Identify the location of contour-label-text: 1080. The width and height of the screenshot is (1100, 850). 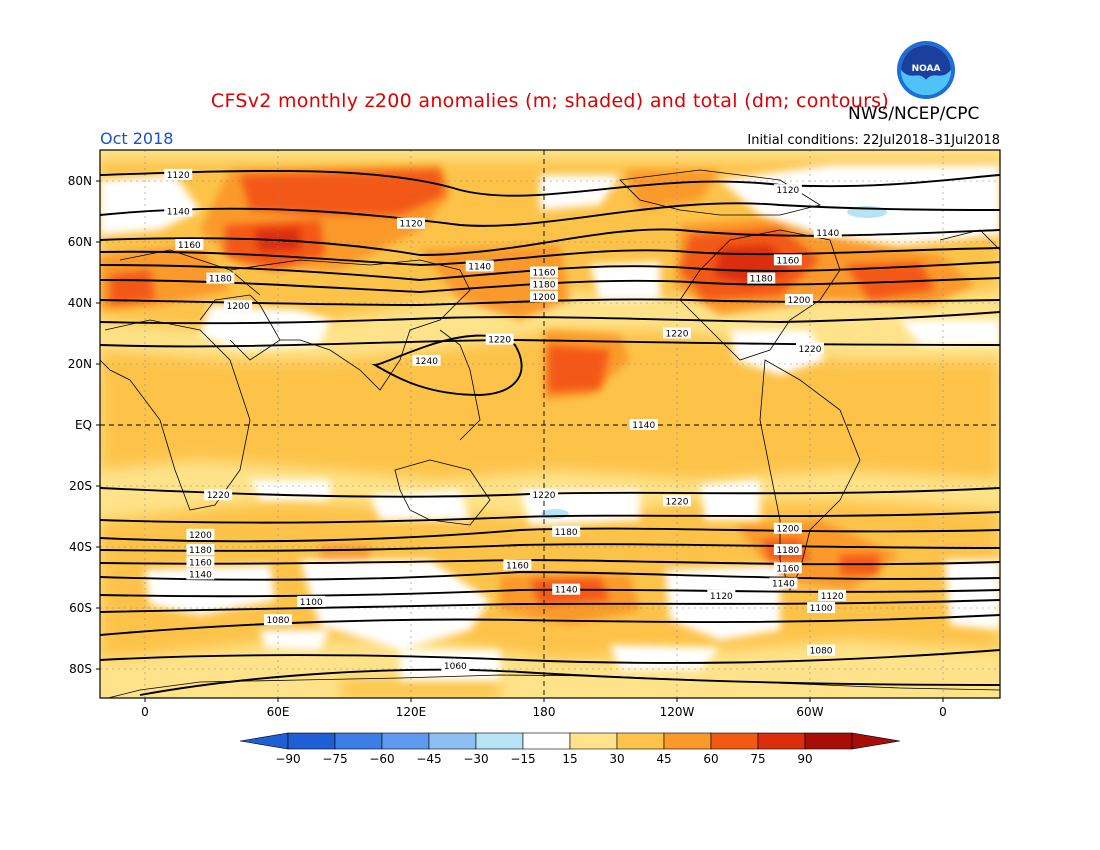
(278, 621).